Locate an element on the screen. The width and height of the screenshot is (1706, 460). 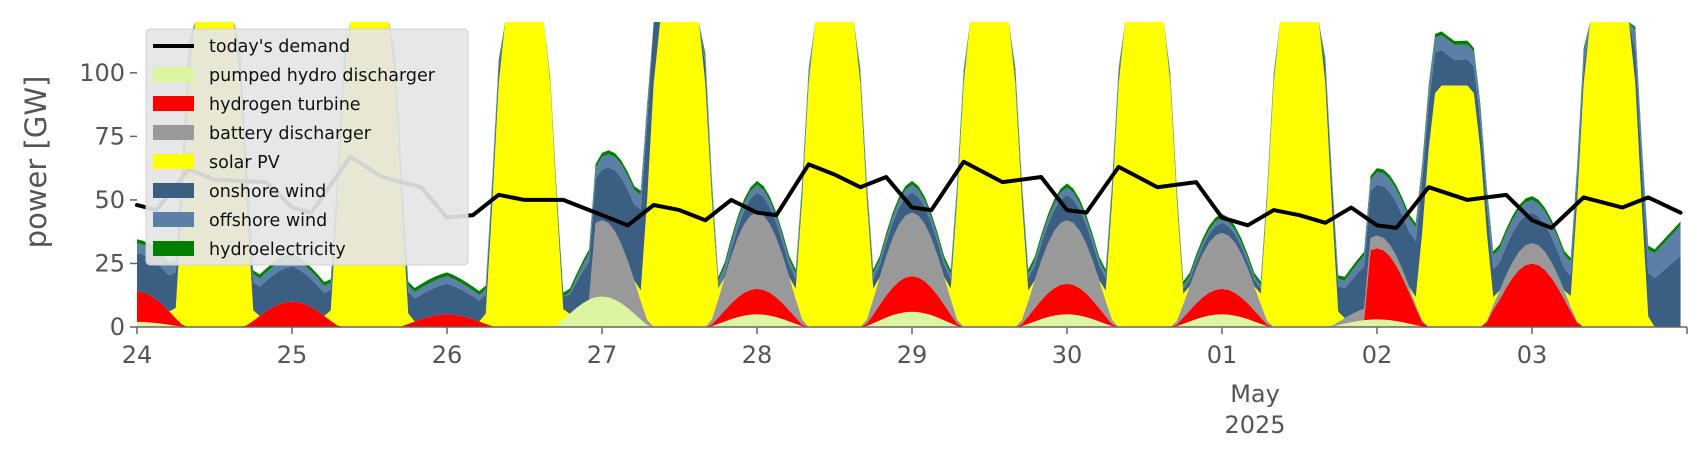
legend-label-pumped-hydro-discharger: pumped hydro discharger is located at coordinates (322, 76).